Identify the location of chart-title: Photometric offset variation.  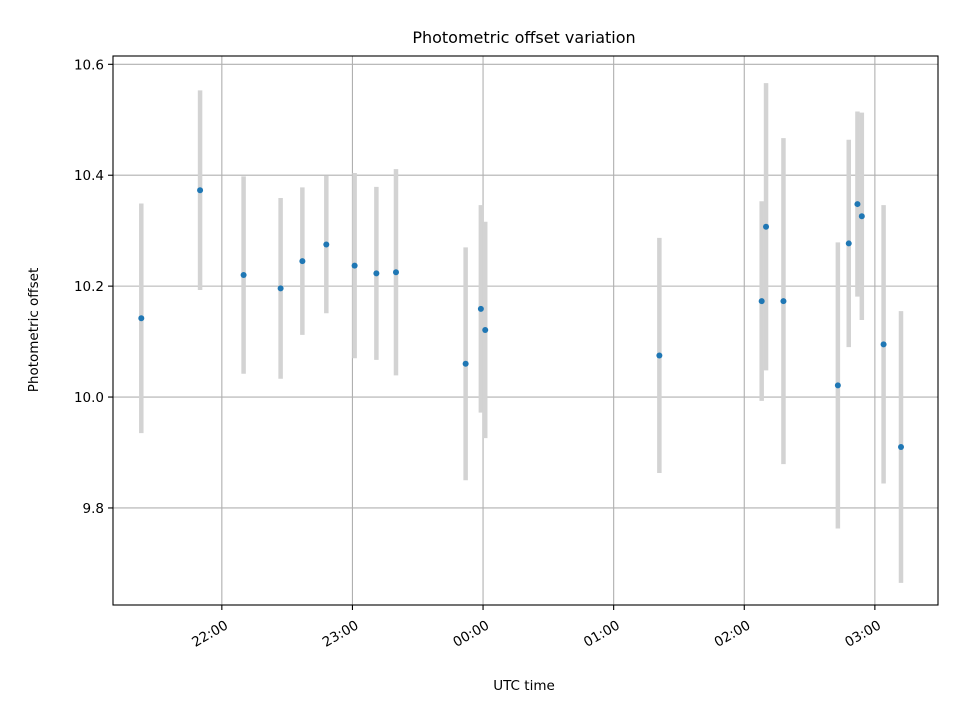
(523, 37).